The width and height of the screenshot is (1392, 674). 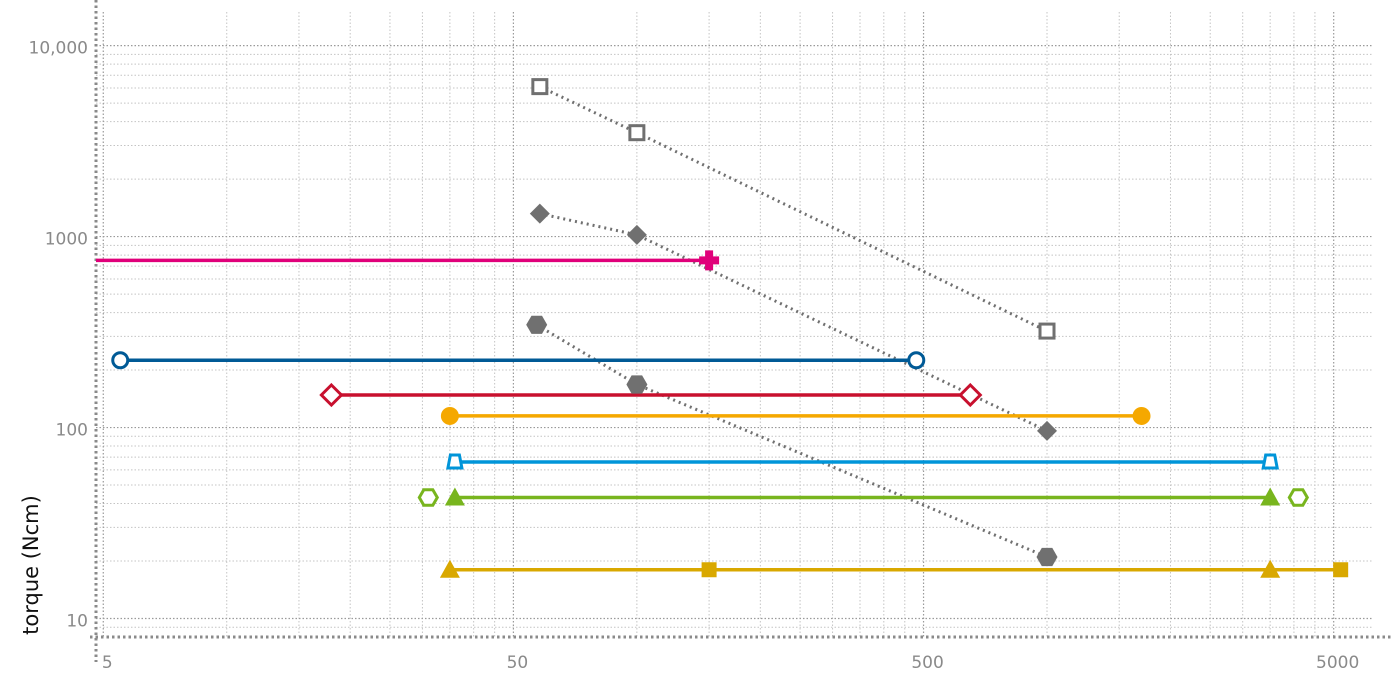 I want to click on x-tick-label: 5, so click(x=107, y=661).